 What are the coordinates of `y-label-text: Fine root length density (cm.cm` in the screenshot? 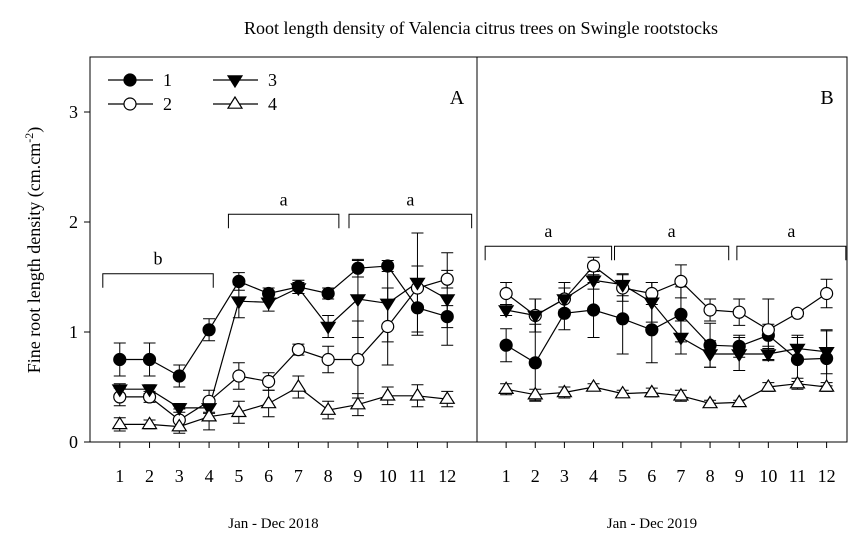 It's located at (34, 258).